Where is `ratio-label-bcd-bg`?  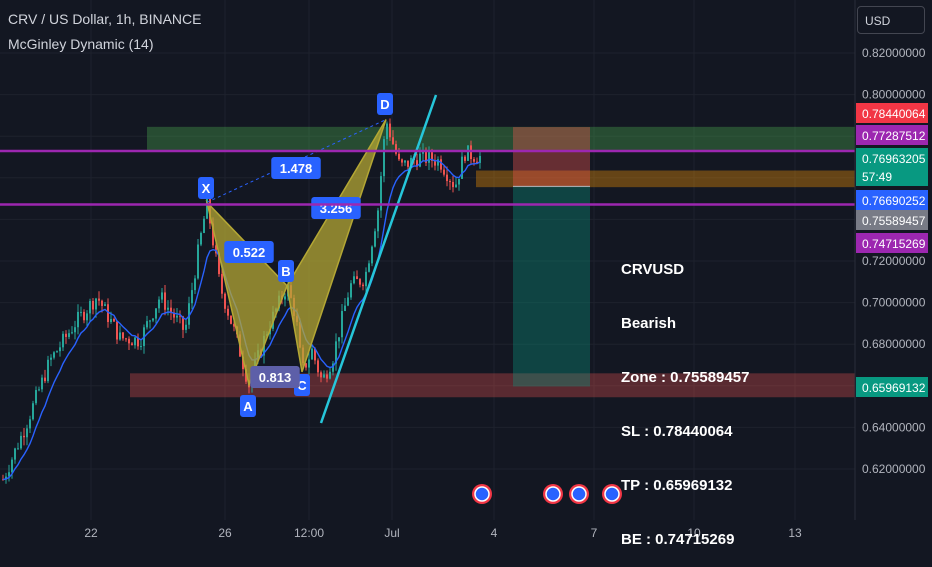
ratio-label-bcd-bg is located at coordinates (336, 208).